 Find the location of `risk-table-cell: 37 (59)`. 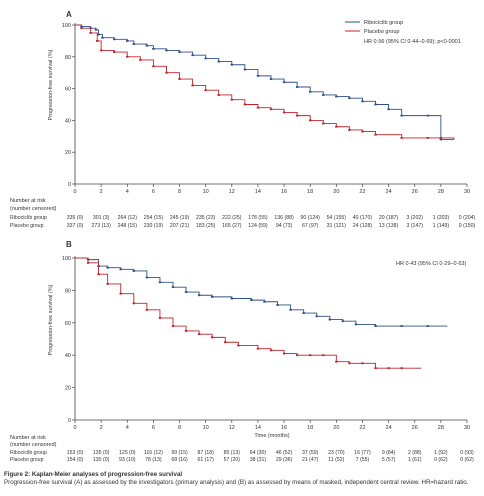

risk-table-cell: 37 (59) is located at coordinates (310, 453).